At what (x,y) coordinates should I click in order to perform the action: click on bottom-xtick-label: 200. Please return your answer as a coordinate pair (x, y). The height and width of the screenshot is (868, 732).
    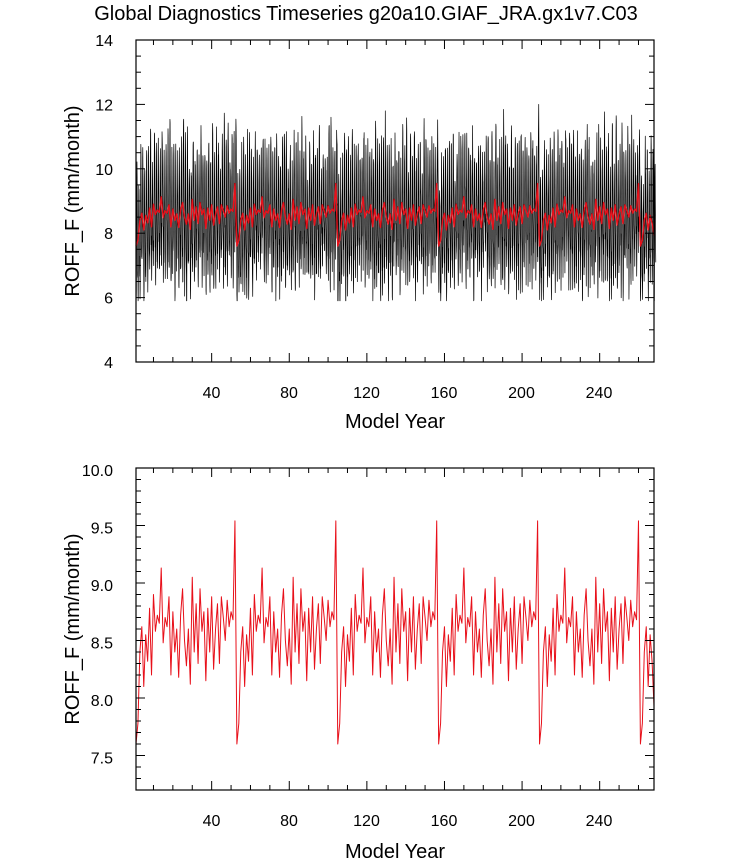
    Looking at the image, I should click on (521, 821).